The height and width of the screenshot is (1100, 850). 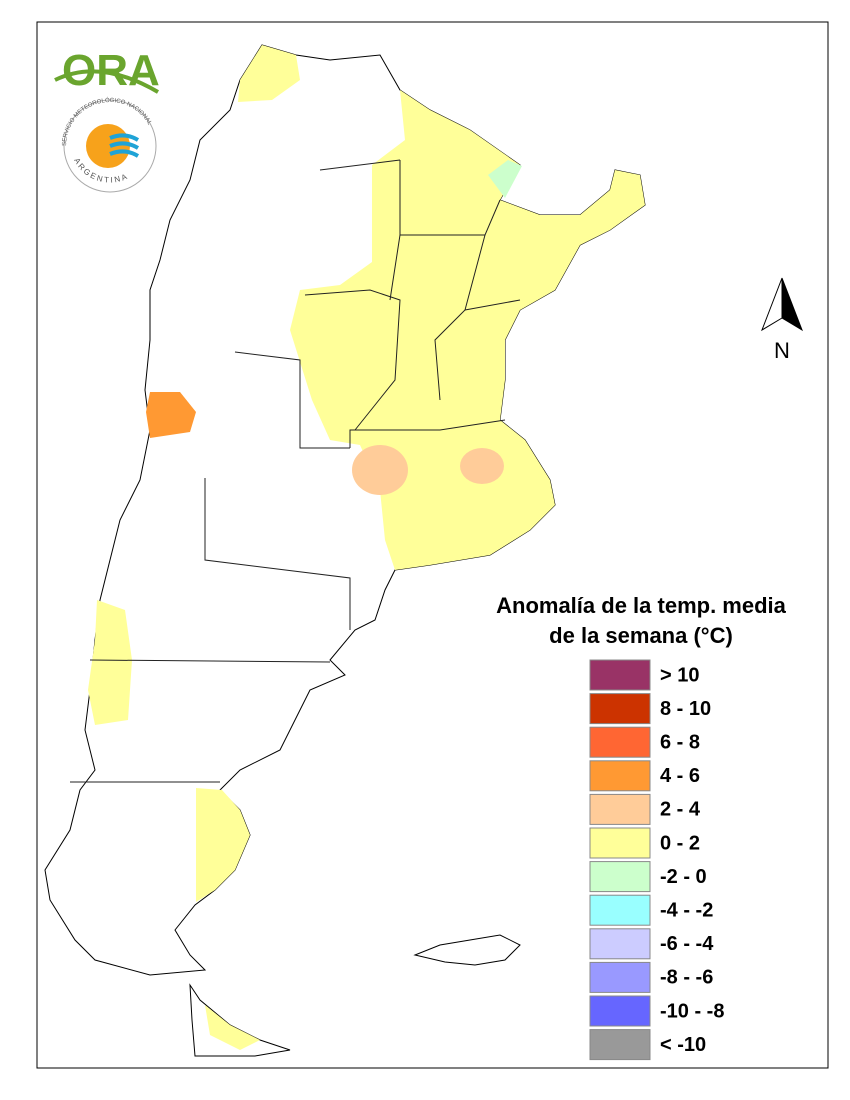 I want to click on north-arrow: N, so click(x=782, y=320).